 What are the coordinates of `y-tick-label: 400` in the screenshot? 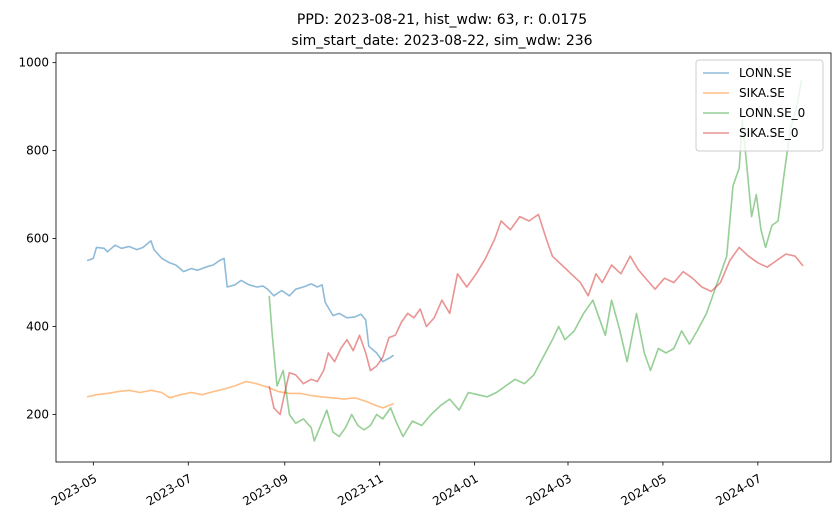 It's located at (37, 327).